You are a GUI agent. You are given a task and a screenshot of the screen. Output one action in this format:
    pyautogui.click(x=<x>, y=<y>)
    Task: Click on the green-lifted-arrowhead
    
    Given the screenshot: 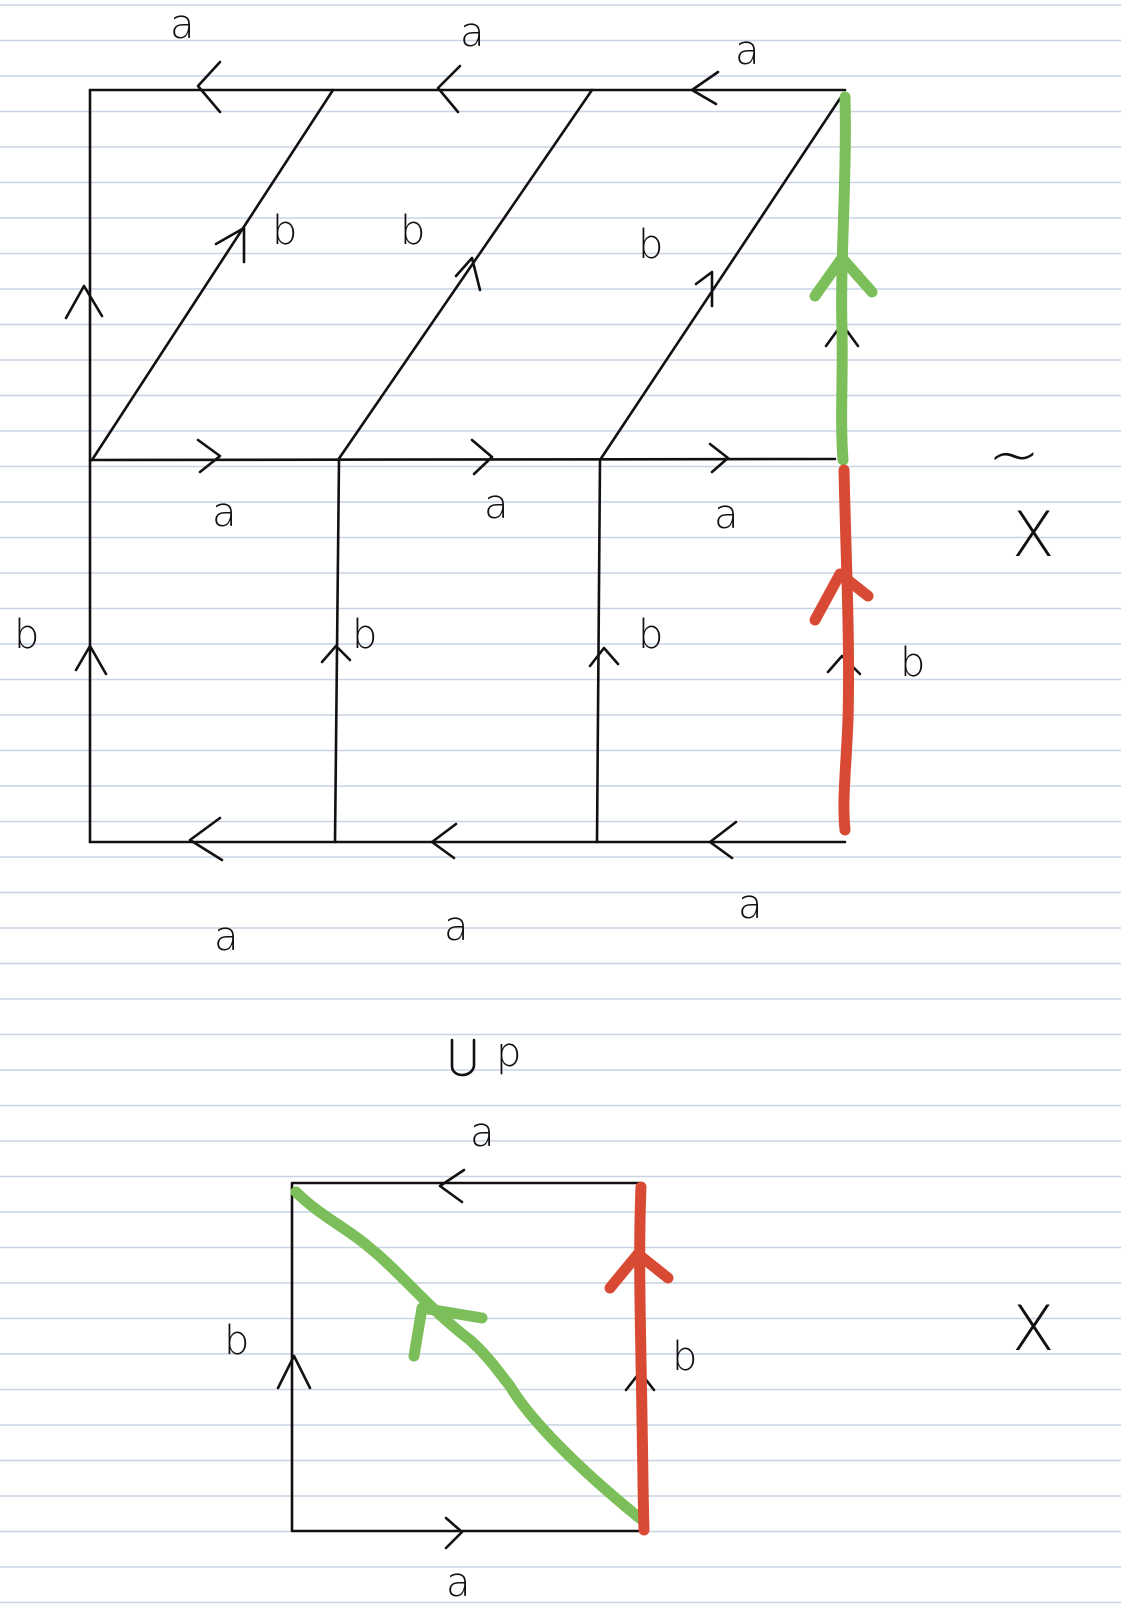 What is the action you would take?
    pyautogui.click(x=843, y=277)
    